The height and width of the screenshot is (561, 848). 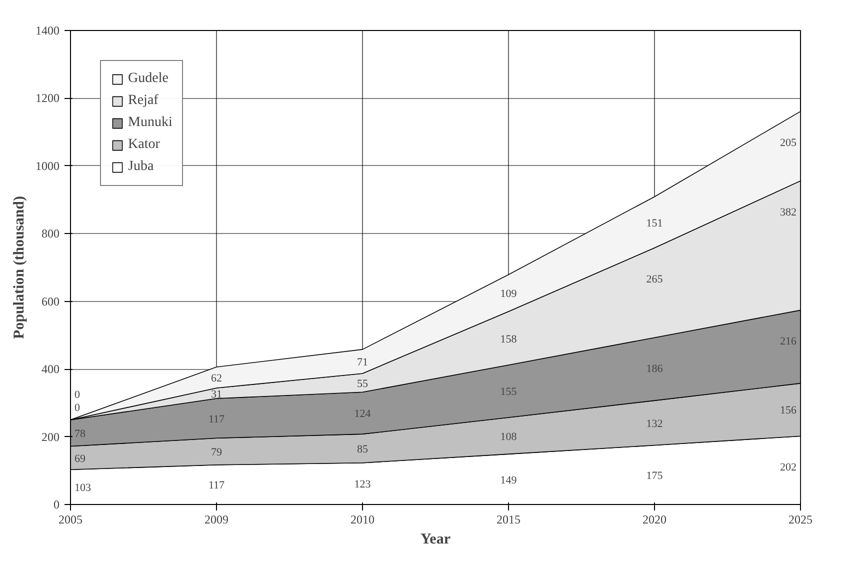 What do you see at coordinates (80, 458) in the screenshot?
I see `data-label: 69` at bounding box center [80, 458].